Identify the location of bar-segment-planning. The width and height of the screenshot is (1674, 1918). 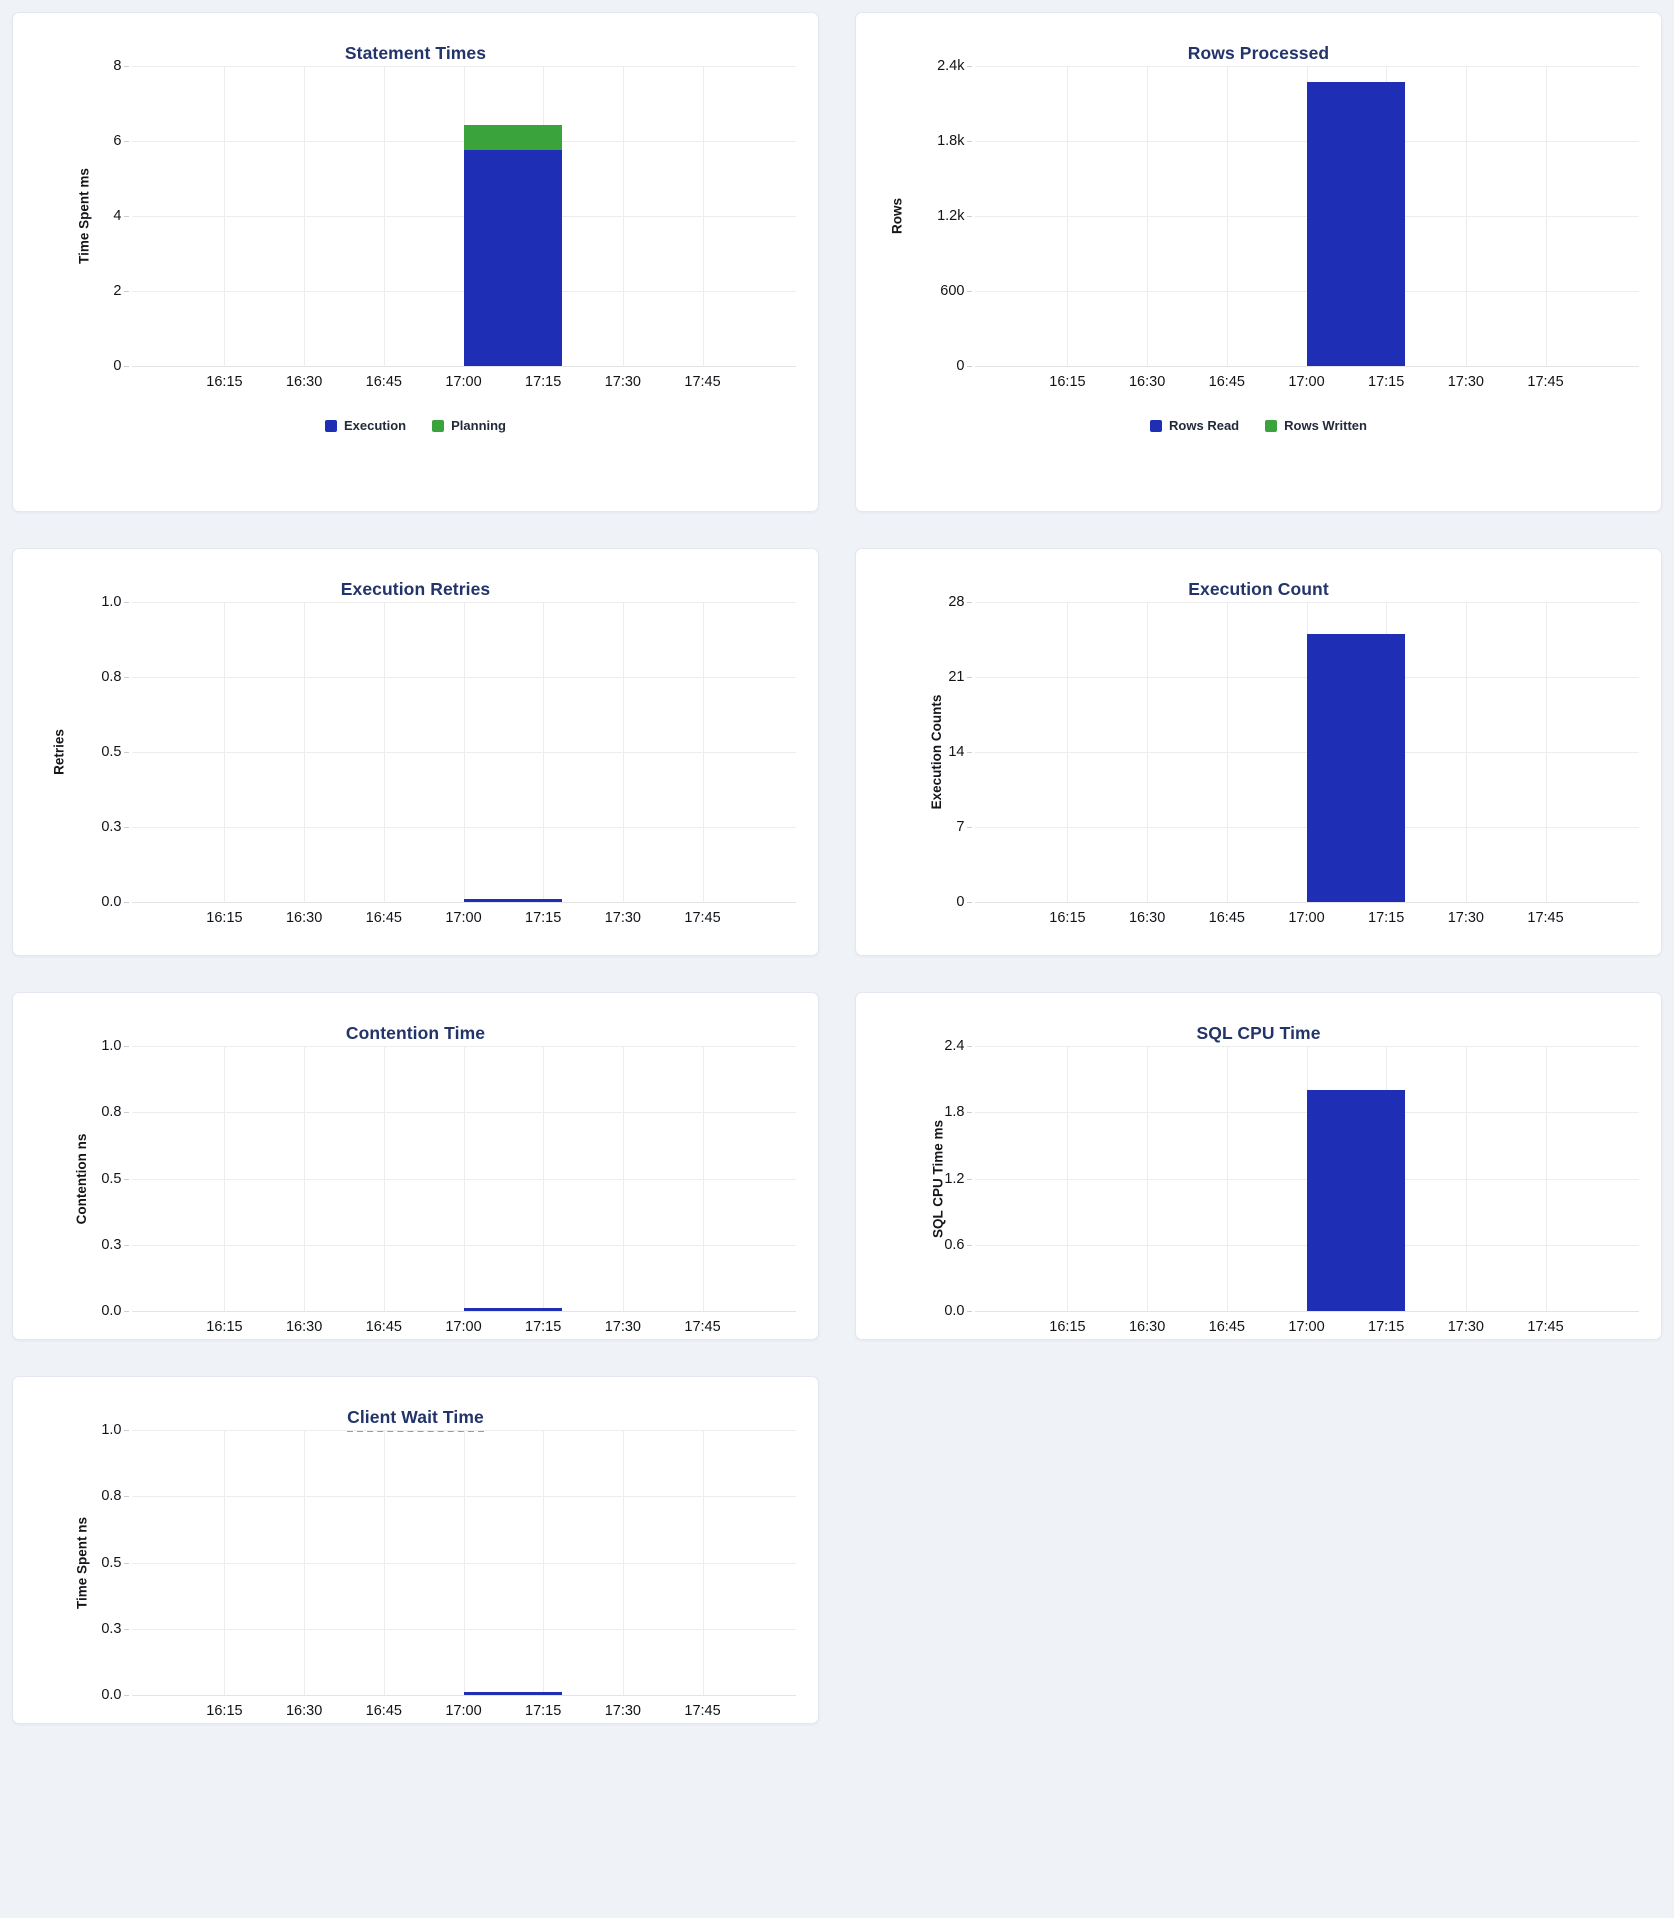
(512, 137).